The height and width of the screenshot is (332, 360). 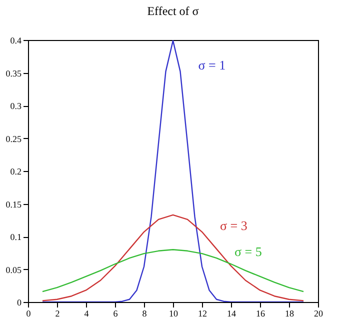 I want to click on y-tick-label: 0.25, so click(x=14, y=139).